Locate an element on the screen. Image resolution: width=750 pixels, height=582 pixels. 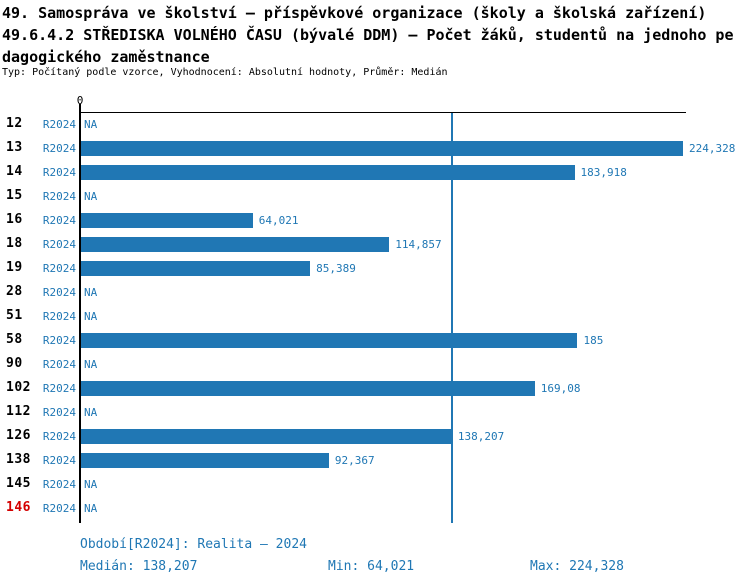
row-number: 138 is located at coordinates (18, 459).